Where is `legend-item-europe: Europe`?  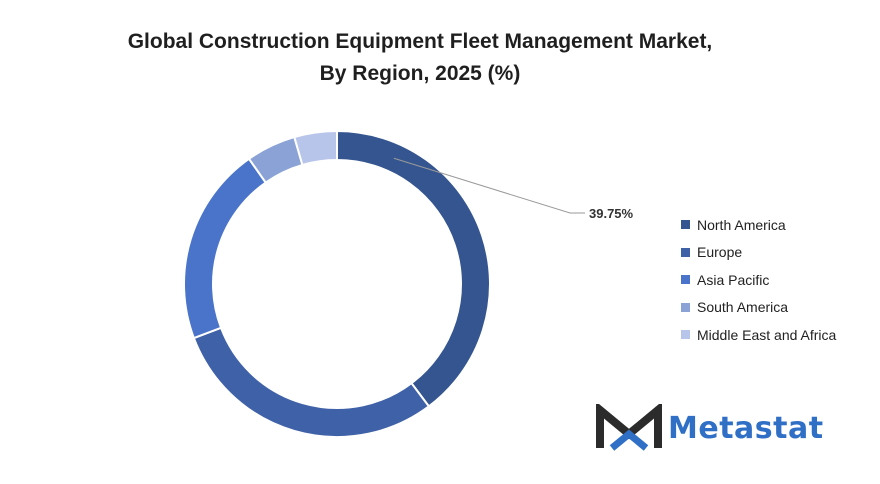
legend-item-europe: Europe is located at coordinates (758, 253).